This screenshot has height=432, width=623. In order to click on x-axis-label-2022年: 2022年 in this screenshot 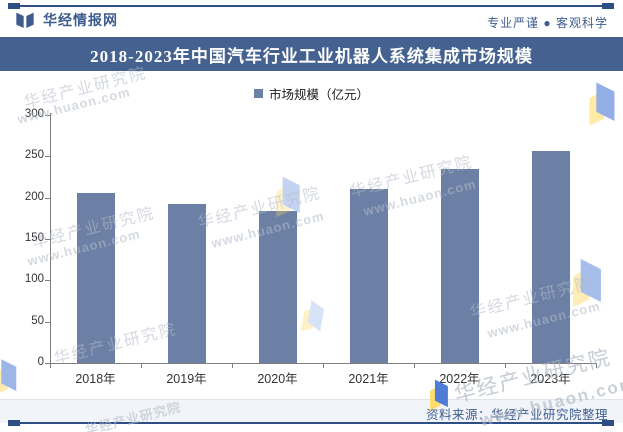, I will do `click(459, 379)`.